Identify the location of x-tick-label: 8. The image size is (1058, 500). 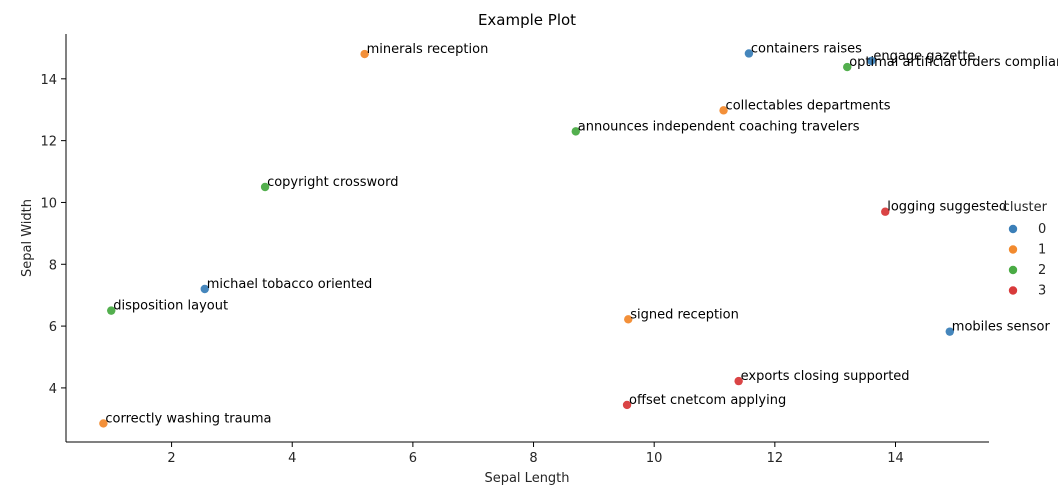
(533, 458).